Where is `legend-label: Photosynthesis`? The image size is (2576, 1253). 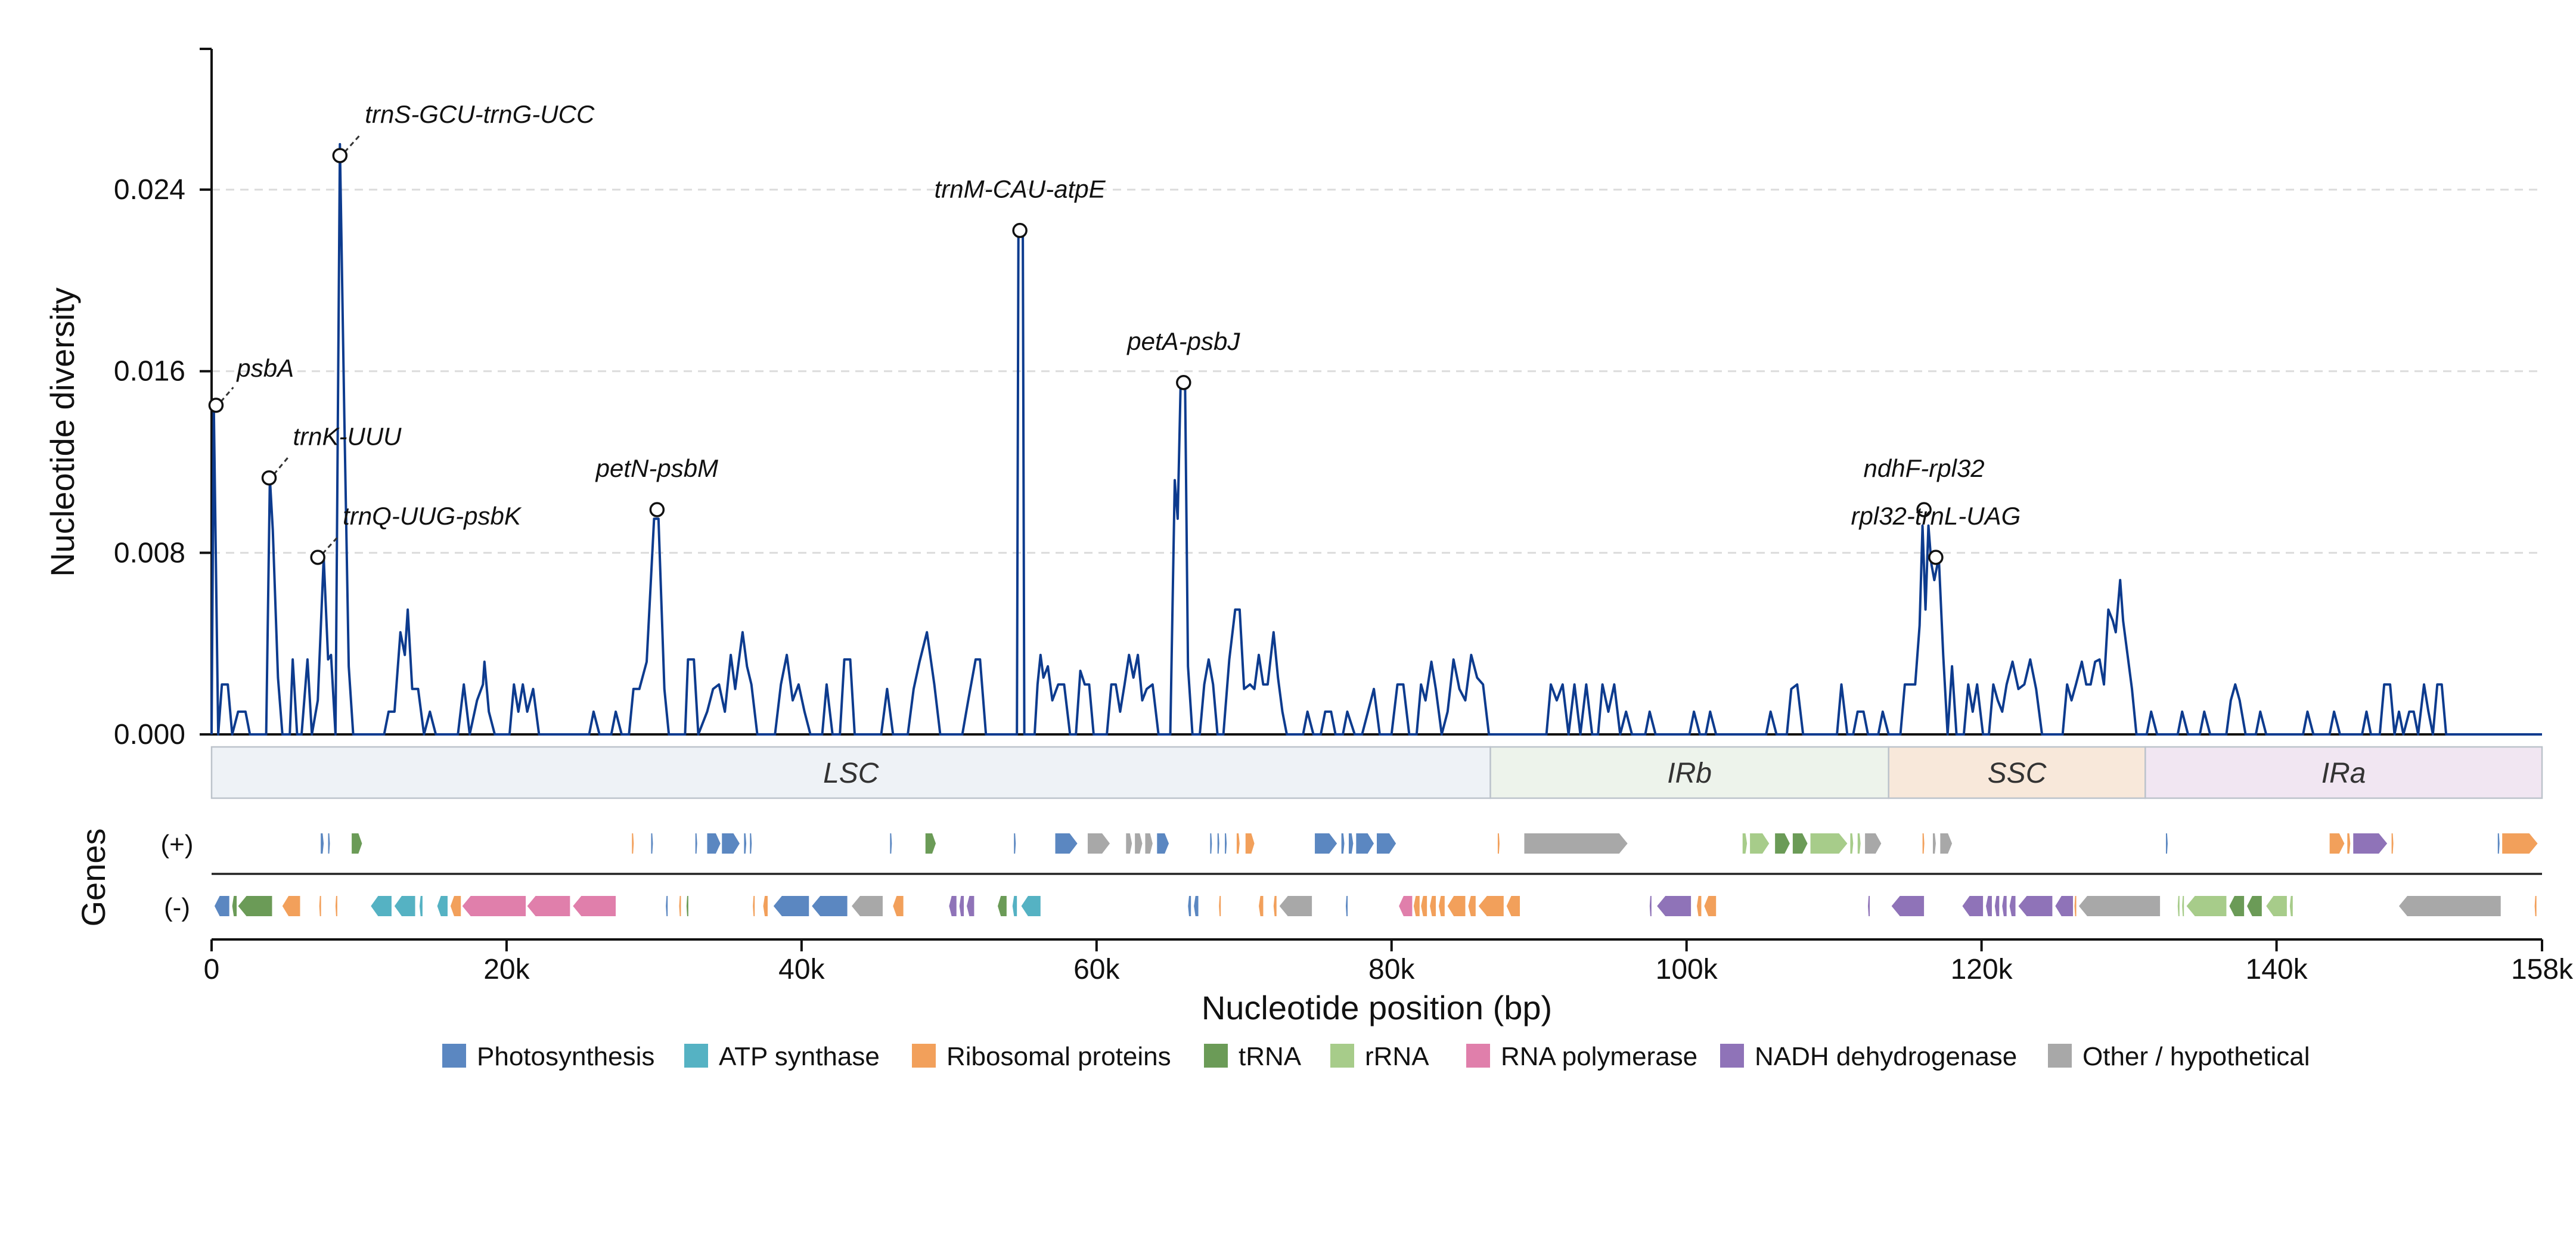
legend-label: Photosynthesis is located at coordinates (565, 1056).